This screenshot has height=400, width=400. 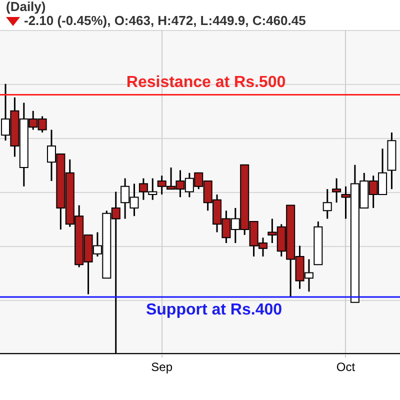 What do you see at coordinates (206, 83) in the screenshot?
I see `ref-line-label: Resistance at Rs.500` at bounding box center [206, 83].